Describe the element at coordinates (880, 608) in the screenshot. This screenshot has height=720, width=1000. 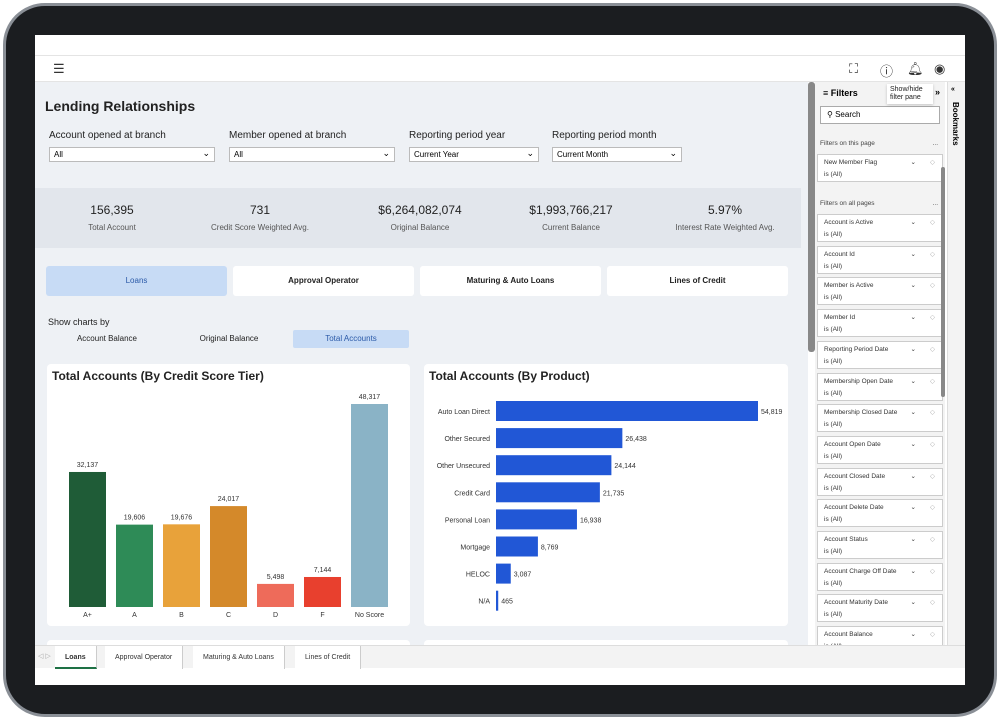
I see `filter-card: Account Maturity Date is (All) ⌄ ◇` at that location.